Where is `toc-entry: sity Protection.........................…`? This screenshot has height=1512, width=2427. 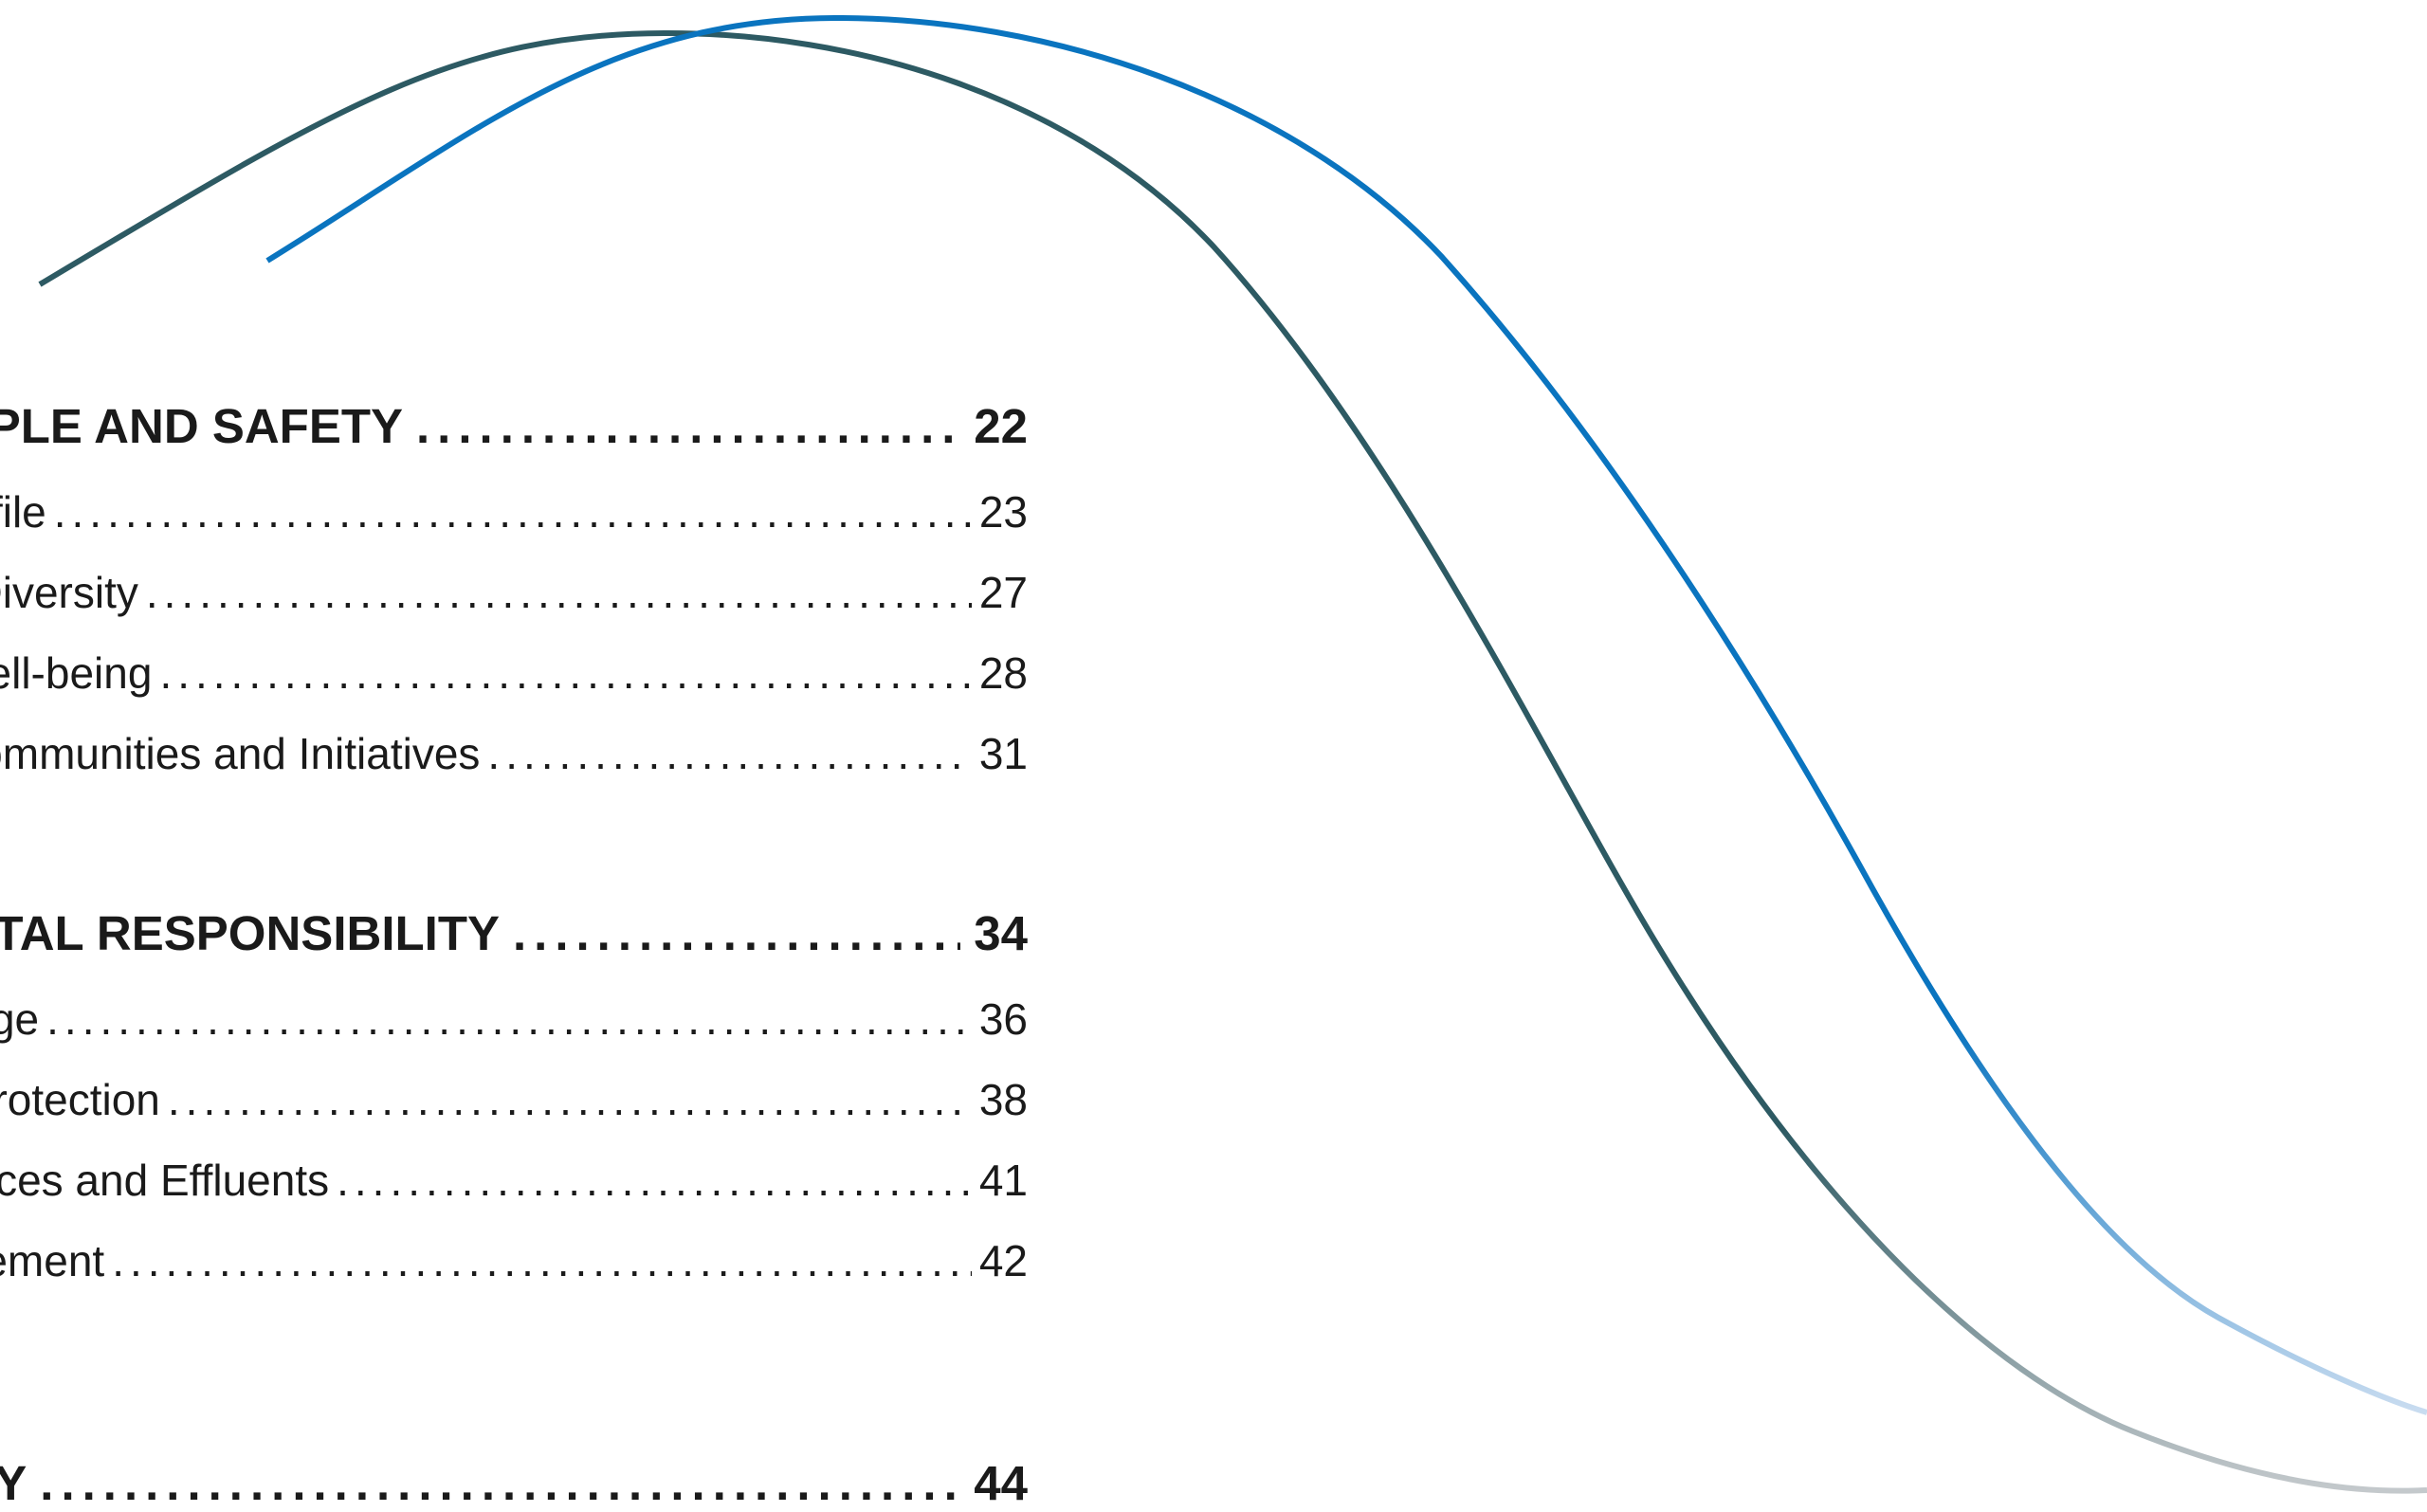 toc-entry: sity Protection.........................… is located at coordinates (514, 1099).